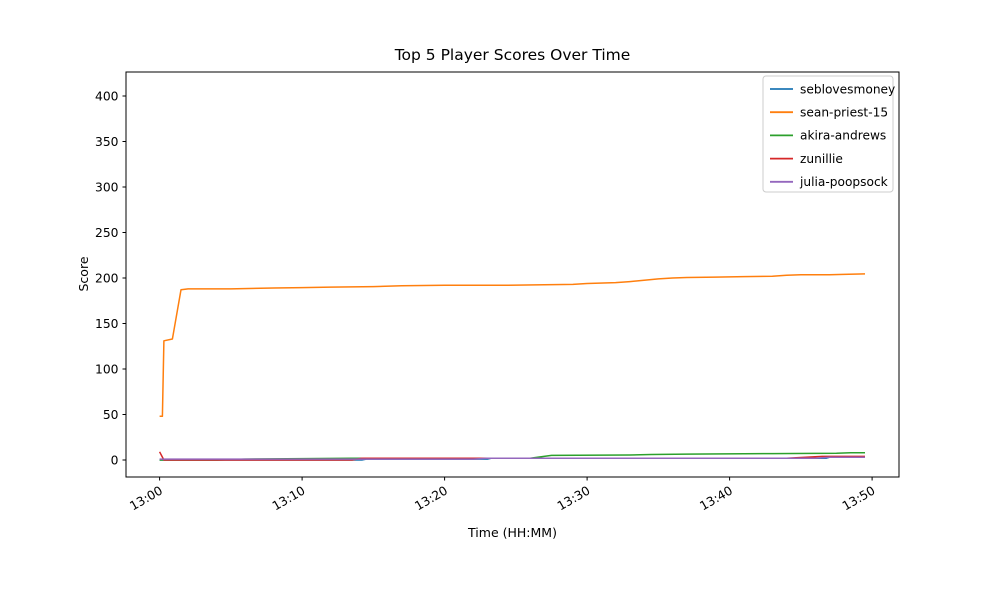 Image resolution: width=1000 pixels, height=600 pixels. Describe the element at coordinates (106, 96) in the screenshot. I see `y-axis-tick-label: 400` at that location.